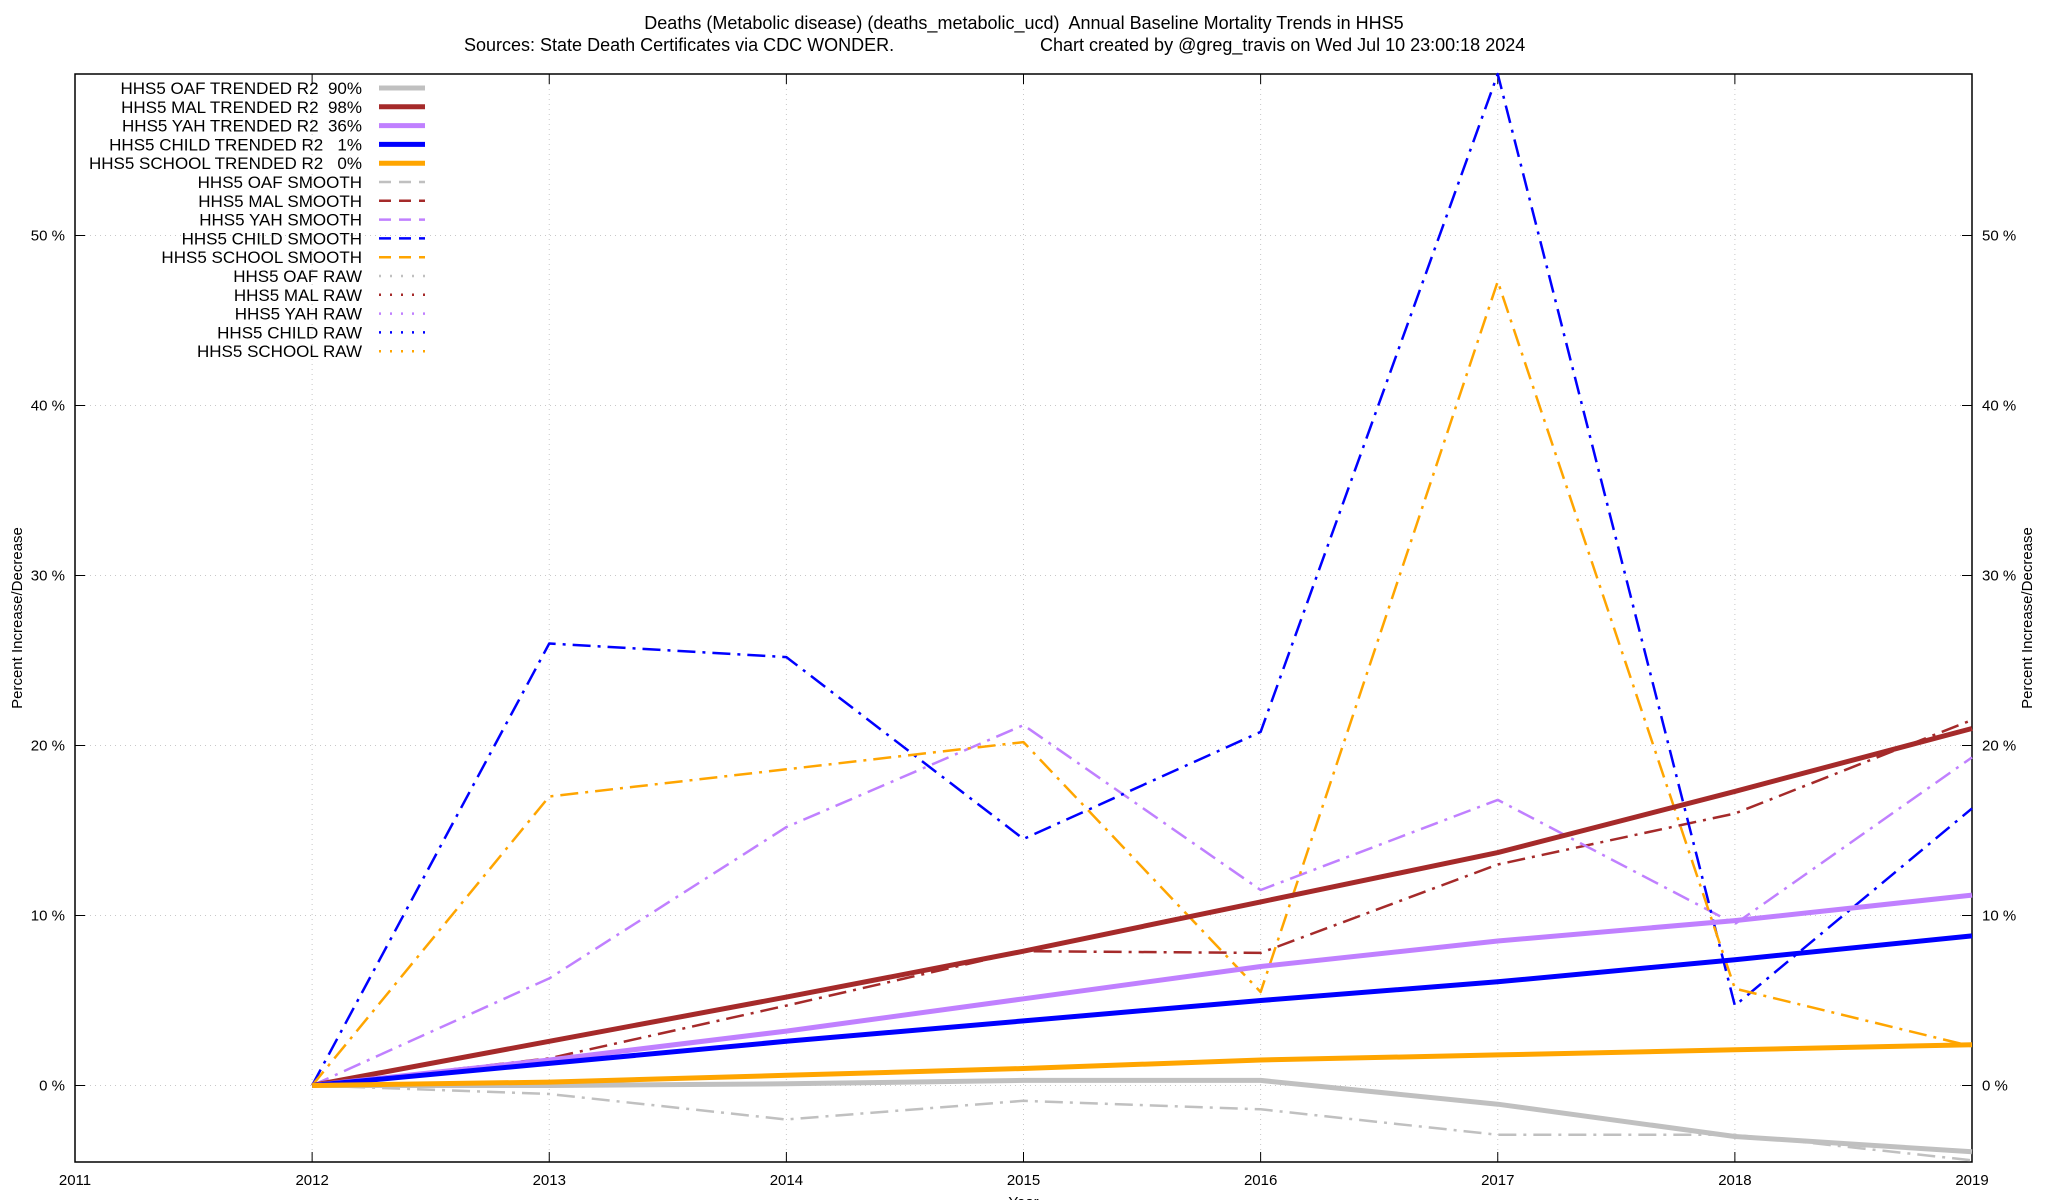 This screenshot has width=2048, height=1200. Describe the element at coordinates (242, 126) in the screenshot. I see `legend-label: HHS5 YAH TRENDED R2 36%` at that location.